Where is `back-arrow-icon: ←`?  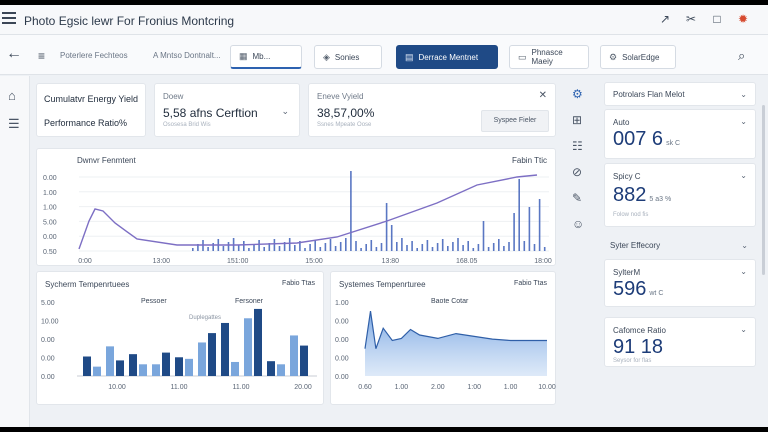
back-arrow-icon: ← is located at coordinates (14, 53).